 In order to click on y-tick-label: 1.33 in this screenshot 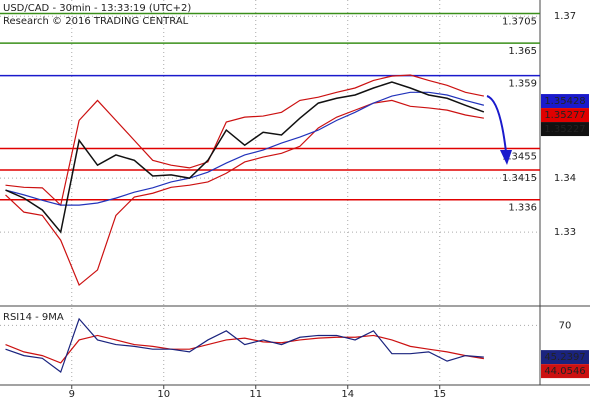, I will do `click(565, 232)`.